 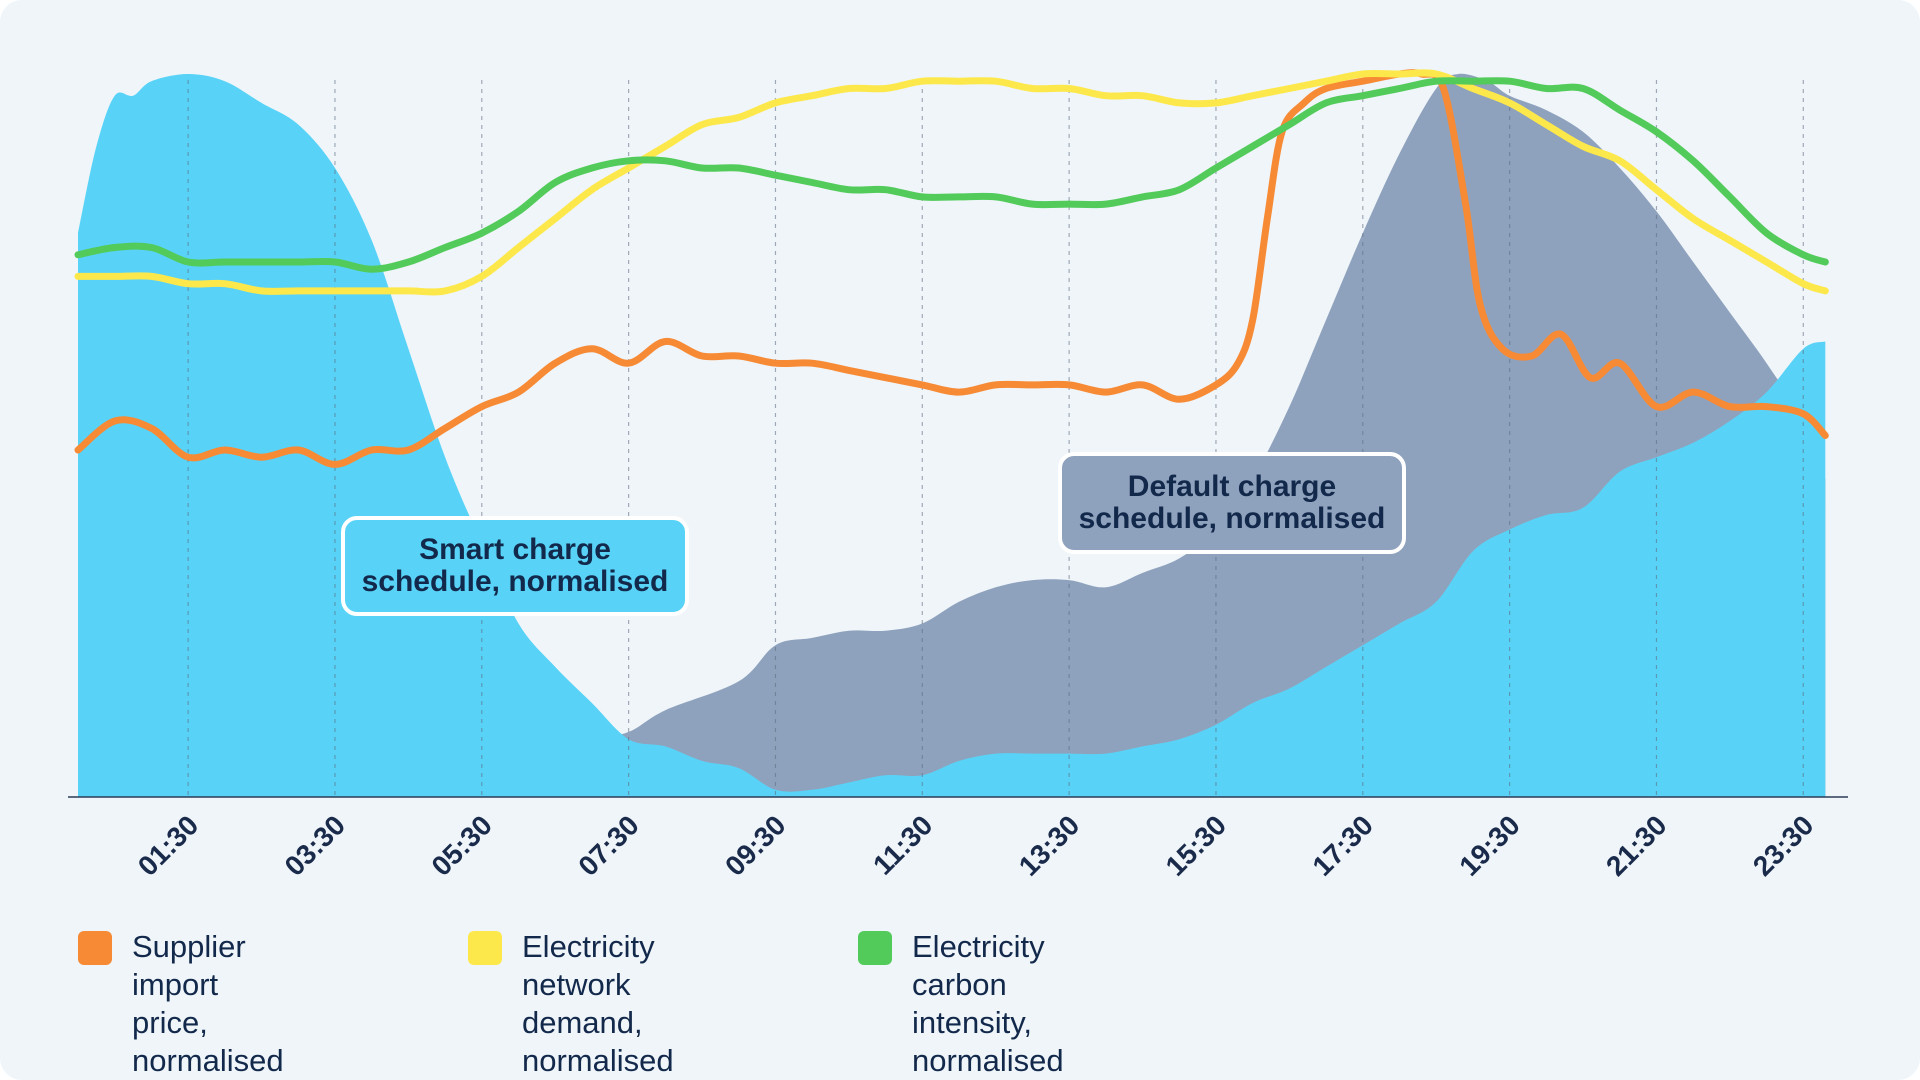 I want to click on x-tick-label: 03:30, so click(x=315, y=845).